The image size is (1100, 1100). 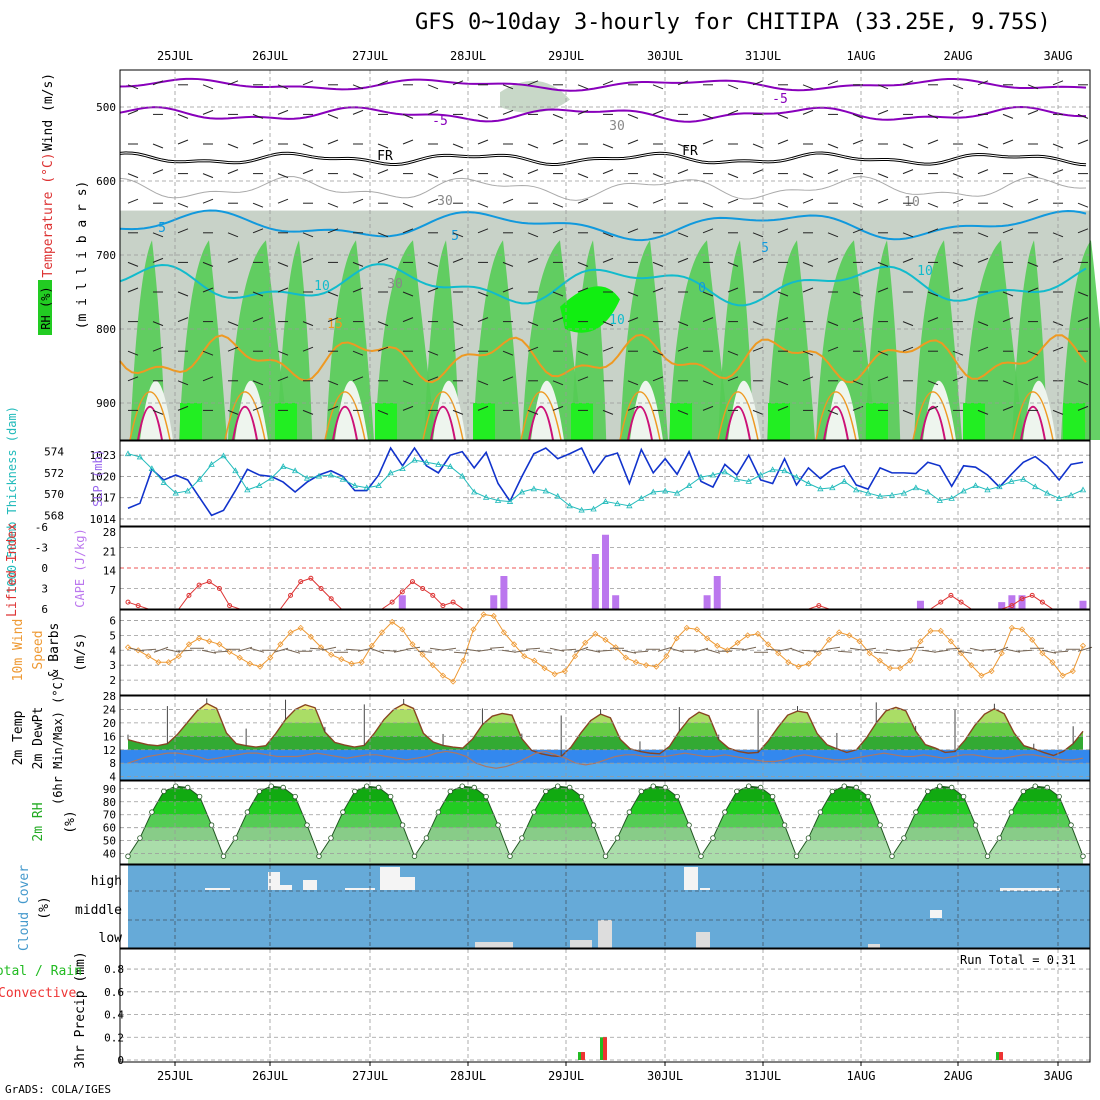 What do you see at coordinates (468, 56) in the screenshot?
I see `top-date-label: 28JUL` at bounding box center [468, 56].